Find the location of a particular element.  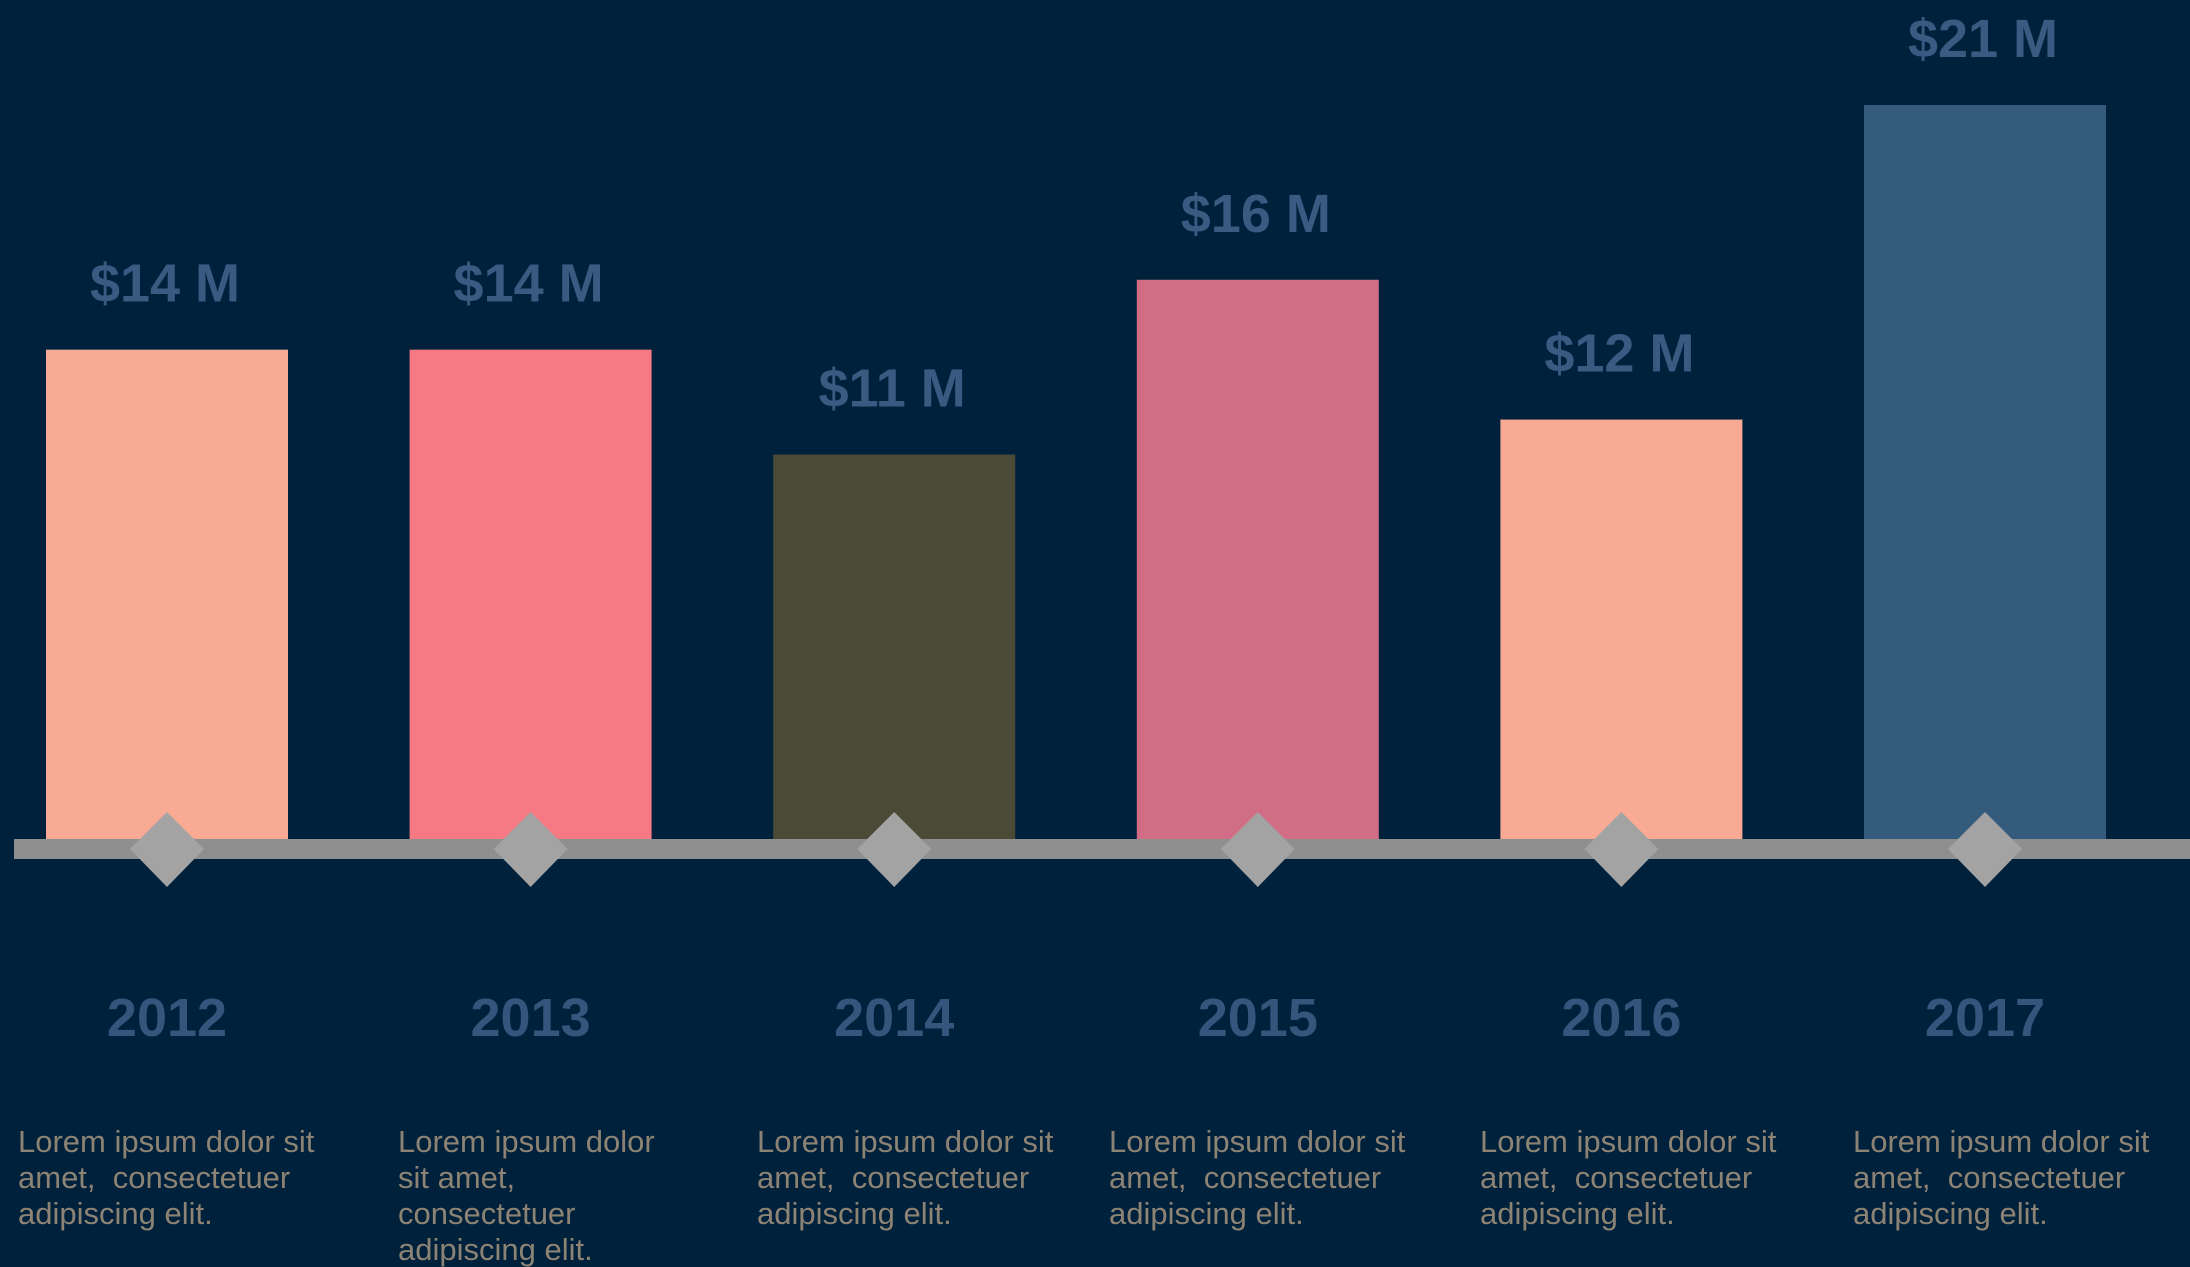

value-label: $16 M is located at coordinates (1256, 214).